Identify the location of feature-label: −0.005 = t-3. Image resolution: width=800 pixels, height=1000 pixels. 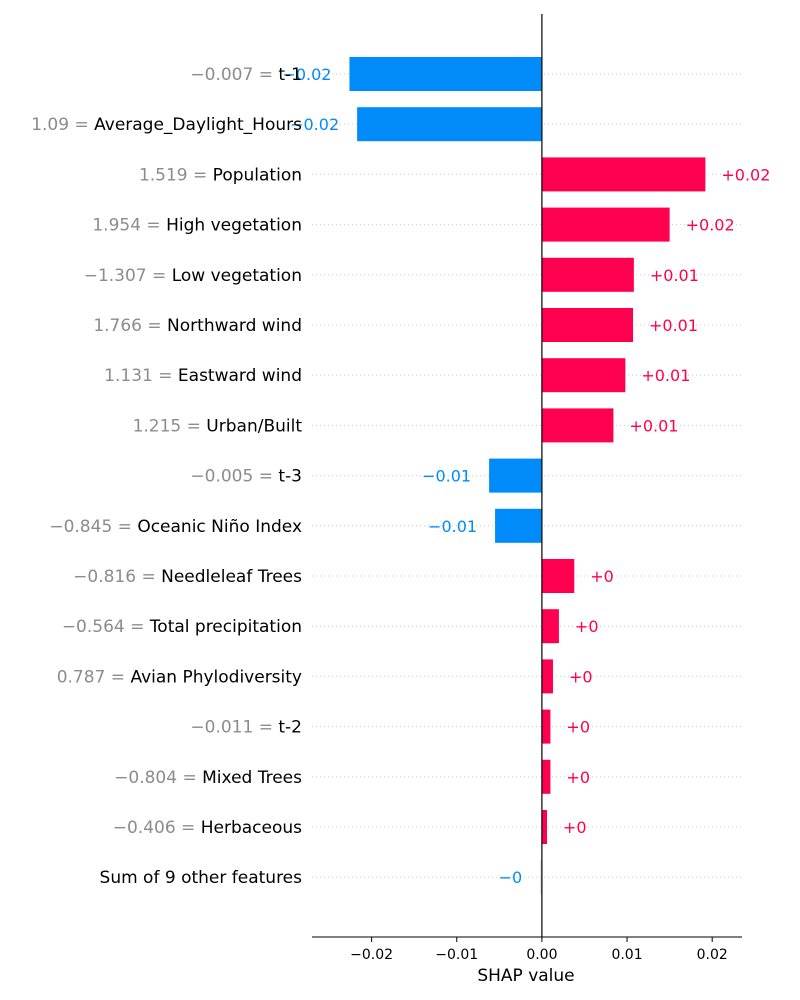
(246, 477).